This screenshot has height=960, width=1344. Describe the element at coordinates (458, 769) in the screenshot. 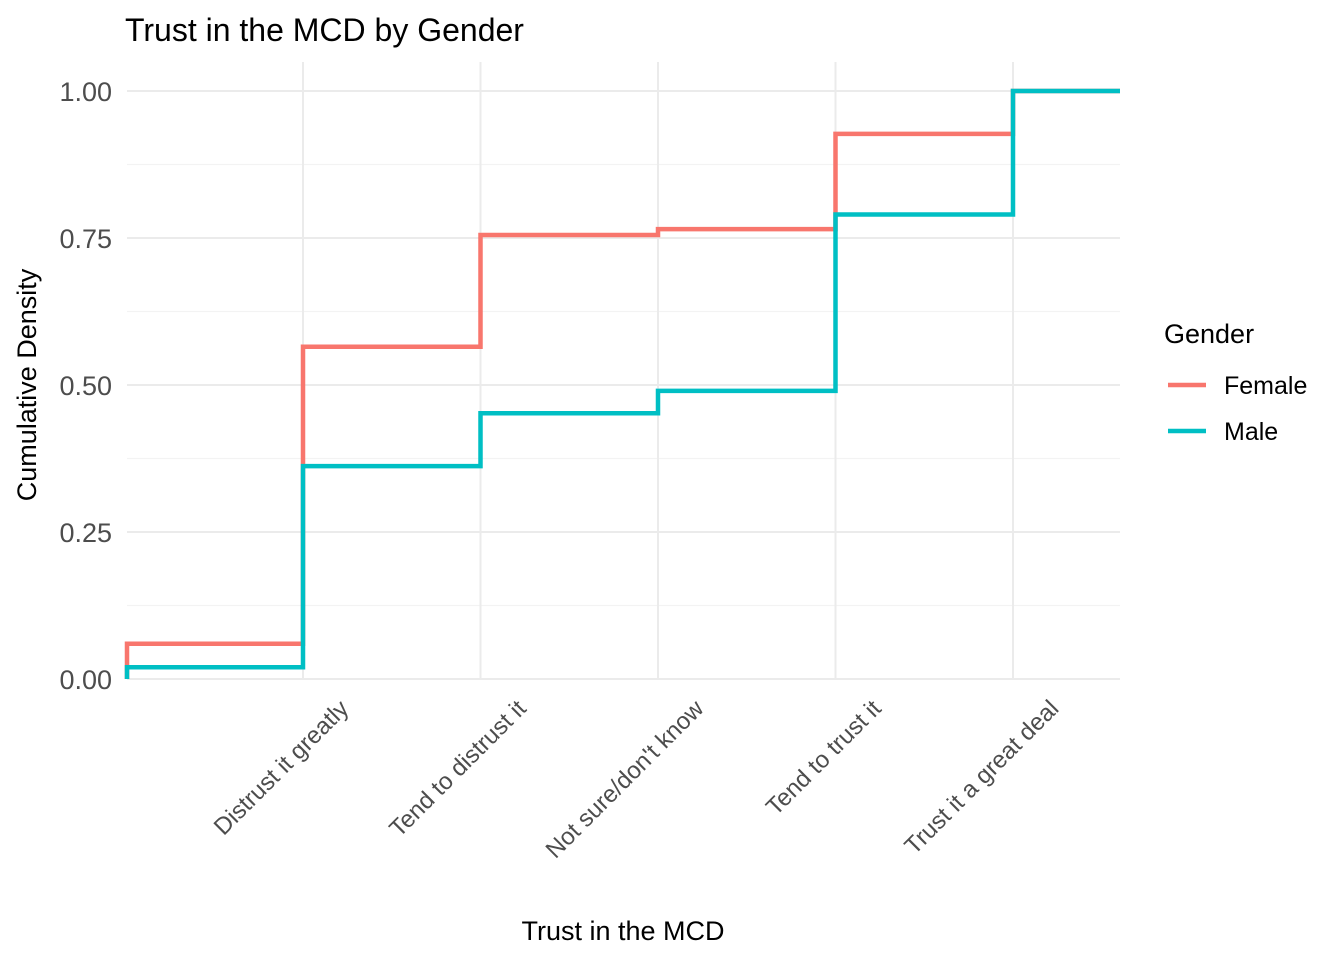

I see `x-tick-label: Tend to distrust it` at that location.